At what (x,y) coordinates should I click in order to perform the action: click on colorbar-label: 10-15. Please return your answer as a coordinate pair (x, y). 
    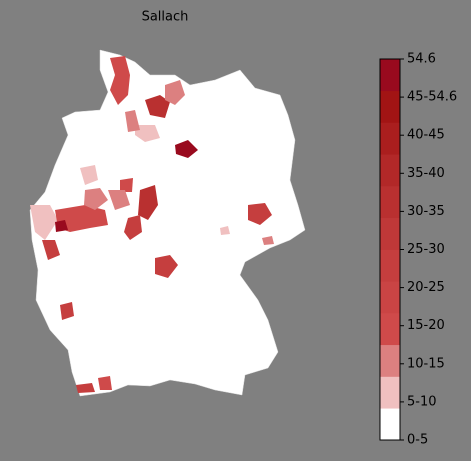
    Looking at the image, I should click on (426, 363).